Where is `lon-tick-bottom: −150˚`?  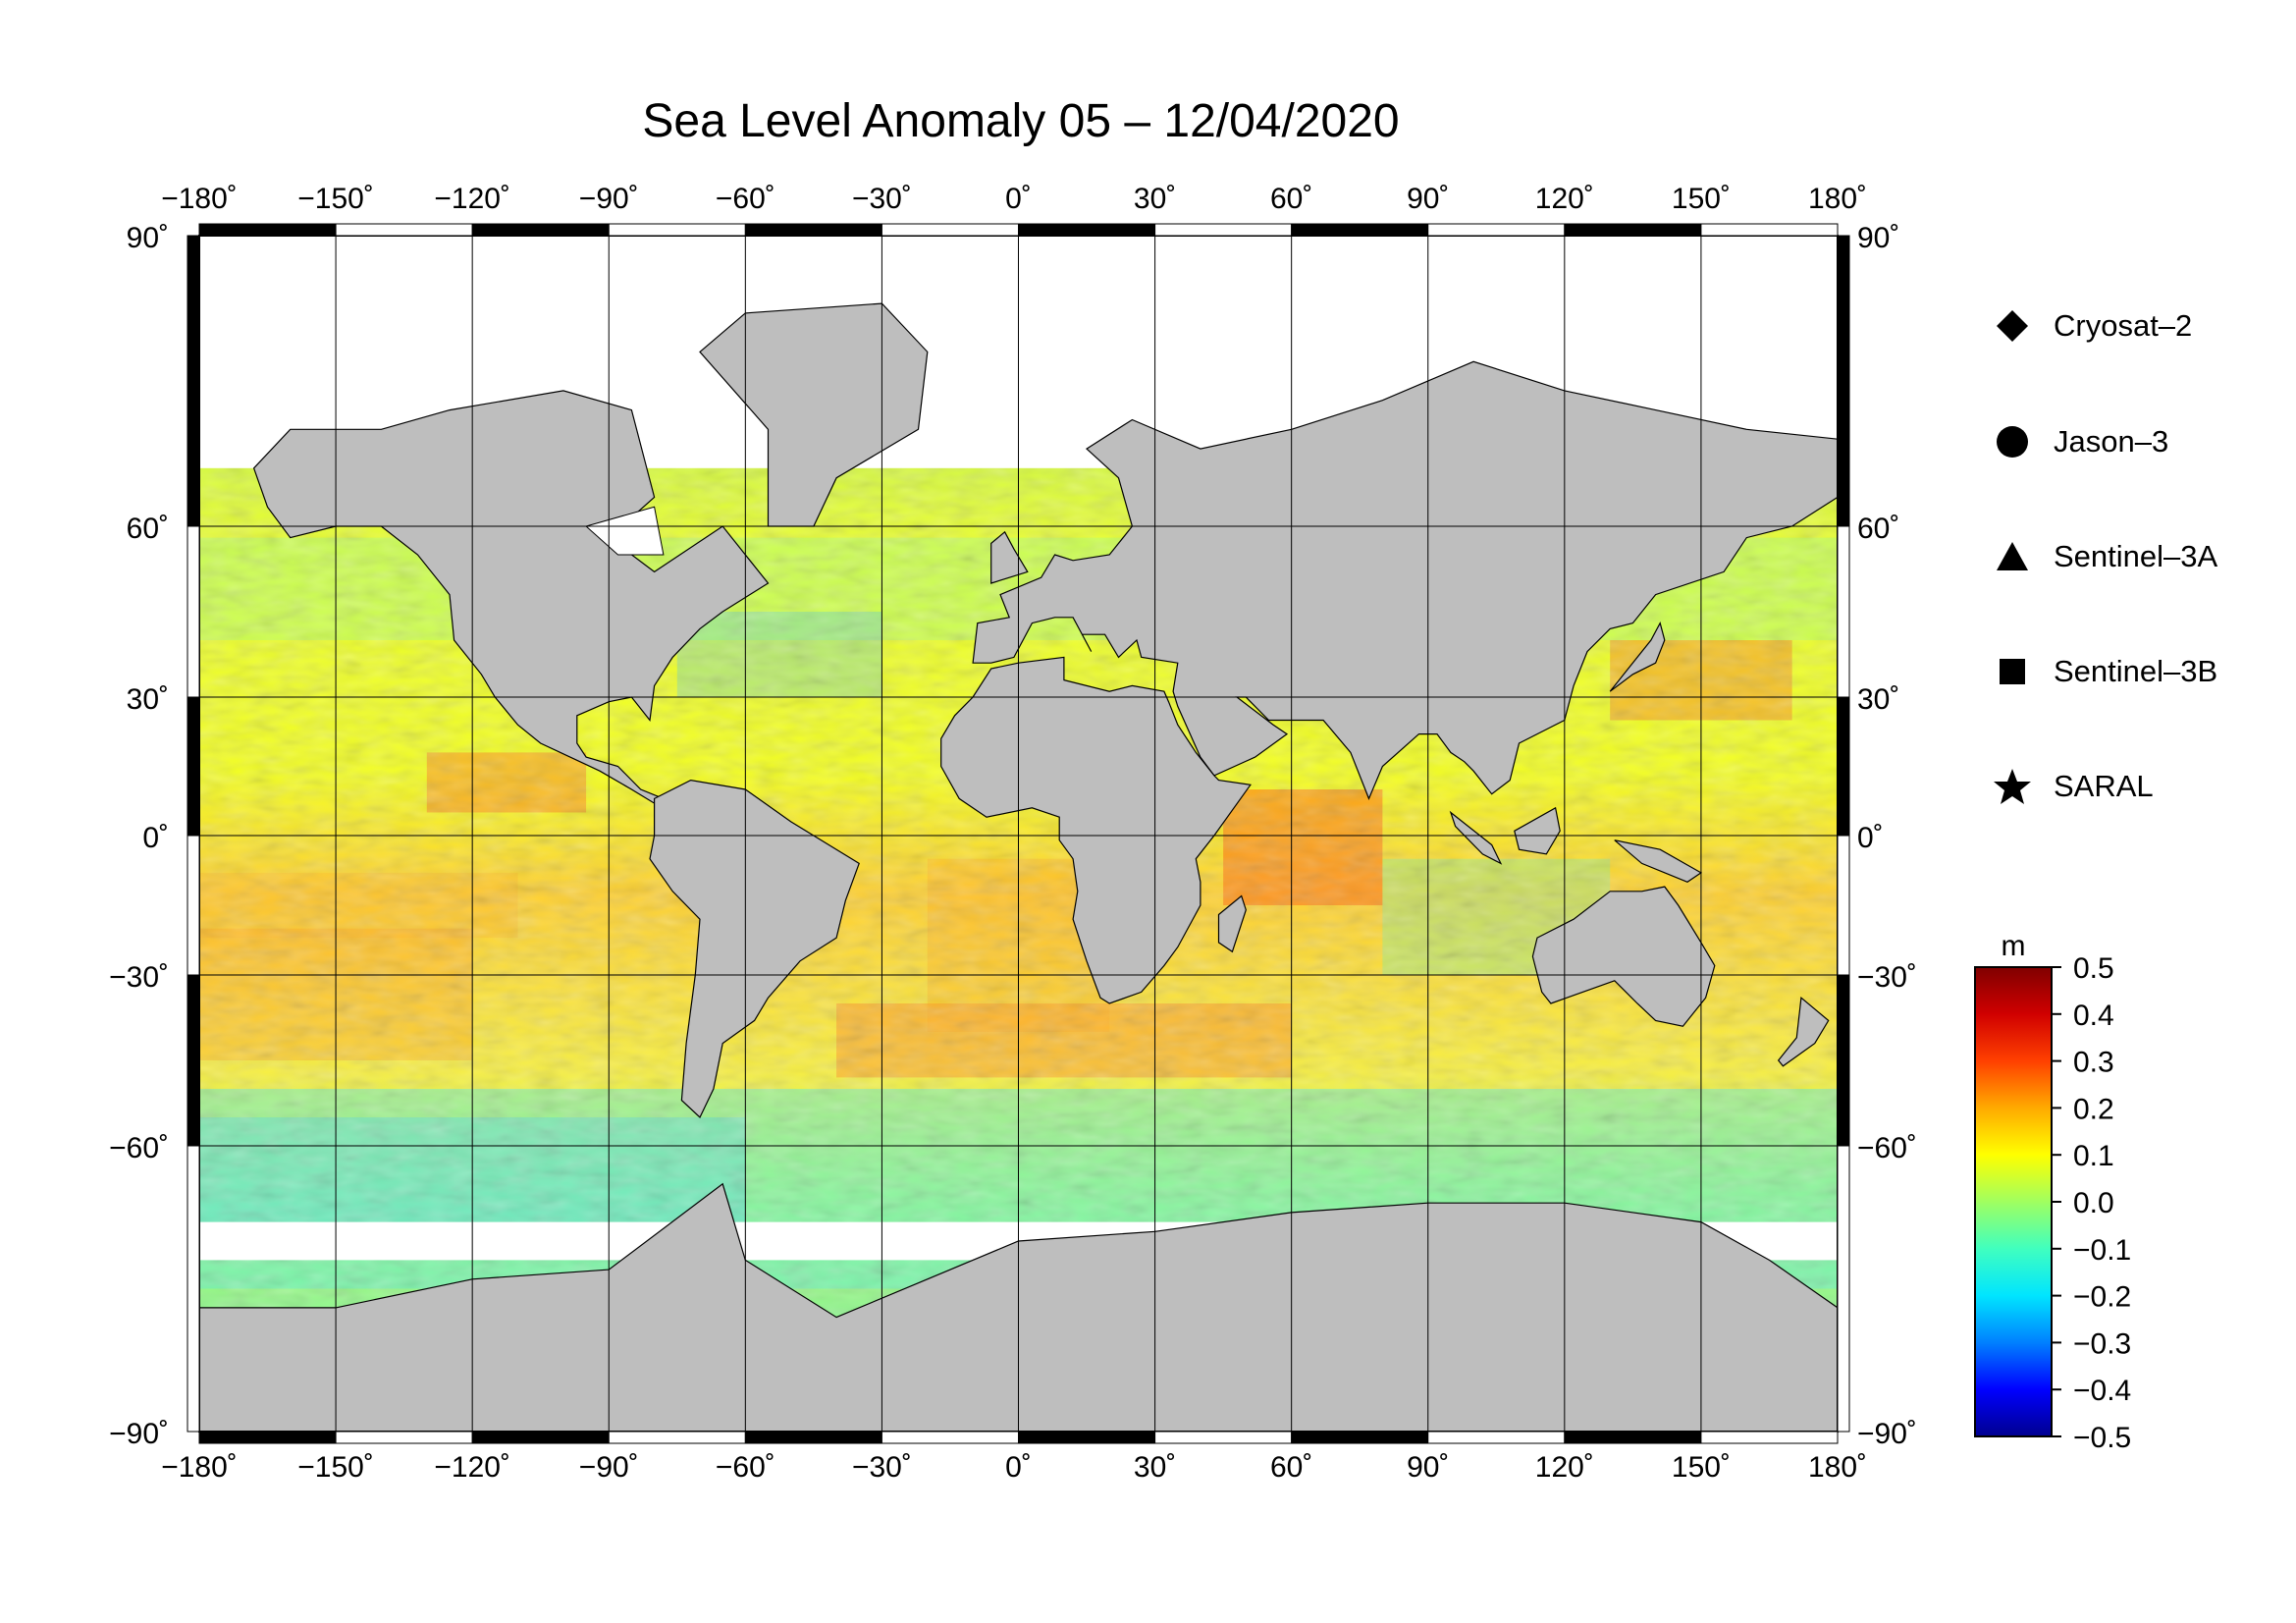 lon-tick-bottom: −150˚ is located at coordinates (335, 1467).